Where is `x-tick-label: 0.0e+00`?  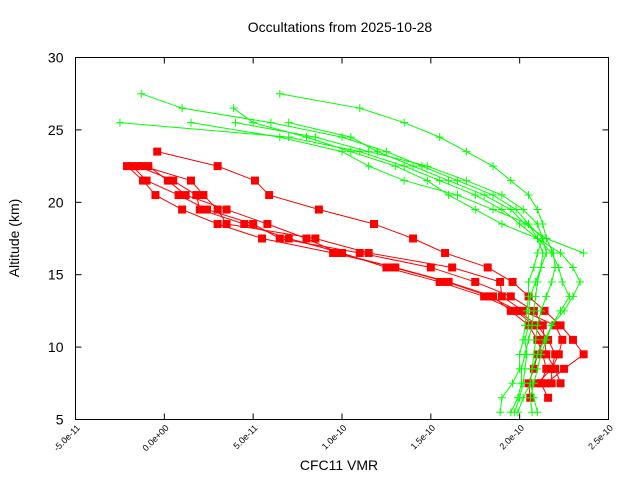
x-tick-label: 0.0e+00 is located at coordinates (155, 438).